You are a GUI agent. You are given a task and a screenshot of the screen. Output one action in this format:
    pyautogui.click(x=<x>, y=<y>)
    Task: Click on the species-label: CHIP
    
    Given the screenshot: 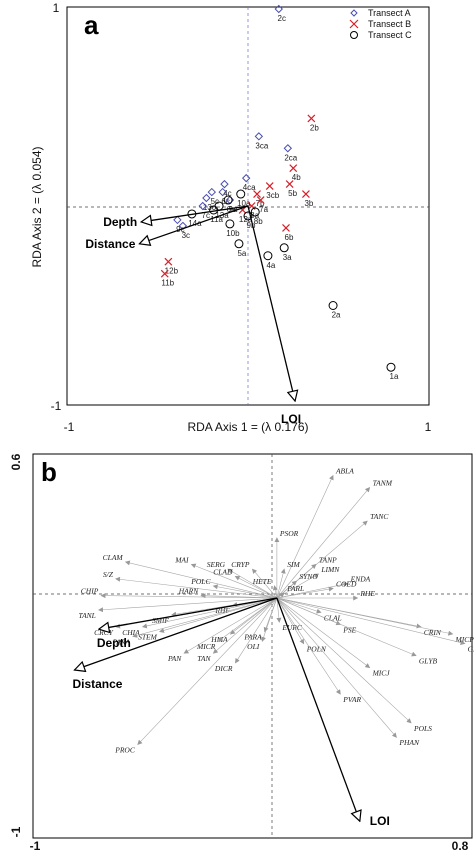 What is the action you would take?
    pyautogui.click(x=90, y=591)
    